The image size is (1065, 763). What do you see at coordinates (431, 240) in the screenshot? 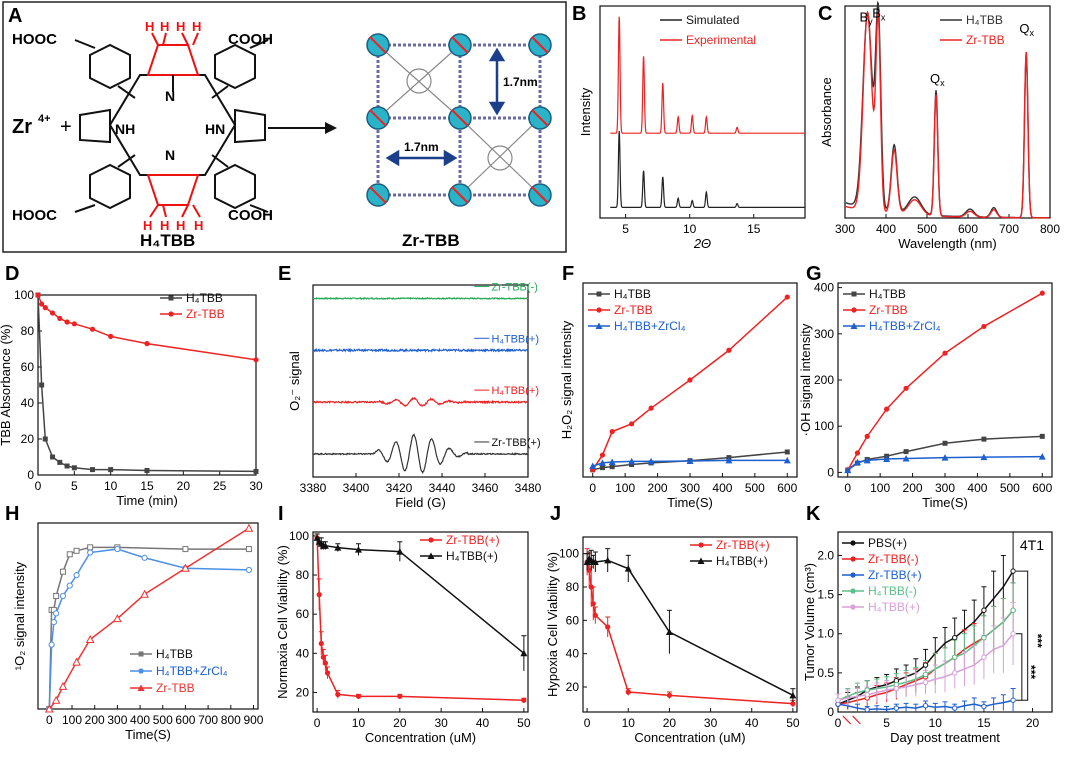
I see `product-name: Zr-TBB` at bounding box center [431, 240].